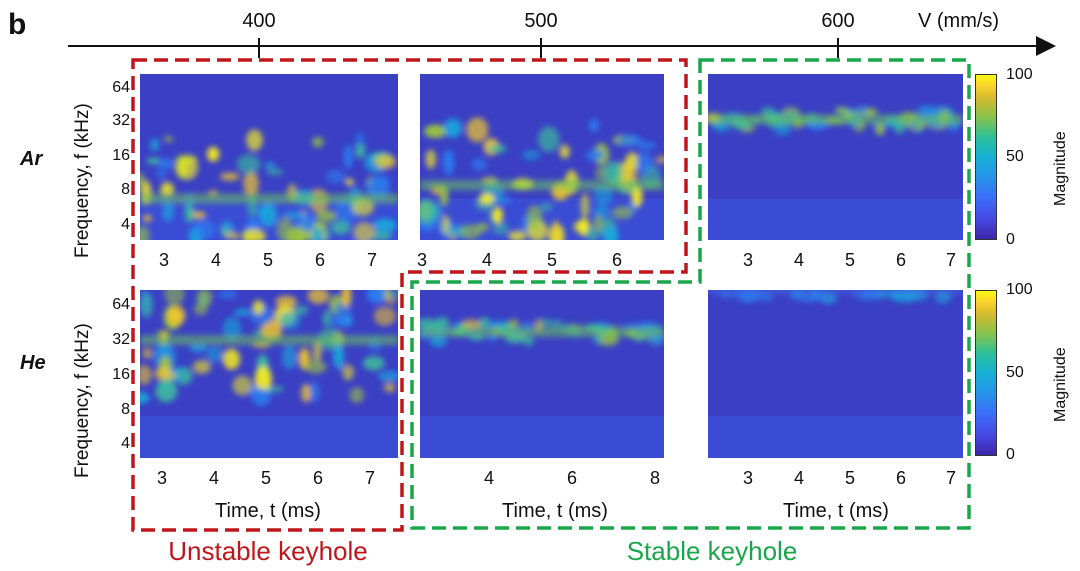 This screenshot has width=1080, height=571. What do you see at coordinates (542, 437) in the screenshot?
I see `heatmap-low-band` at bounding box center [542, 437].